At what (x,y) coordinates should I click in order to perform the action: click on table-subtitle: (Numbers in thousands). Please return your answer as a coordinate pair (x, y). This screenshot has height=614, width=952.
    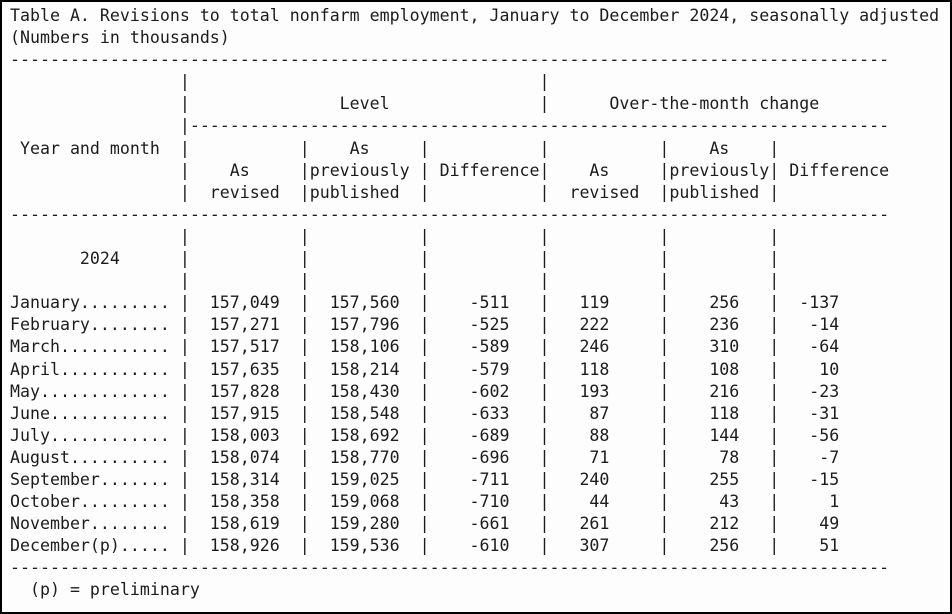
    Looking at the image, I should click on (120, 38).